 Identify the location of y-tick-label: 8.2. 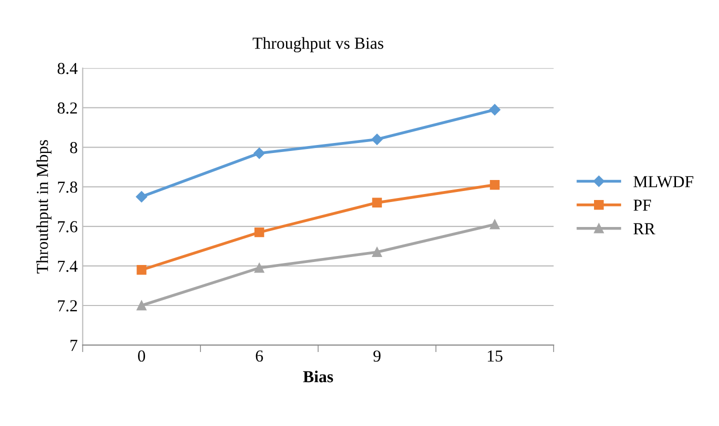
(67, 108).